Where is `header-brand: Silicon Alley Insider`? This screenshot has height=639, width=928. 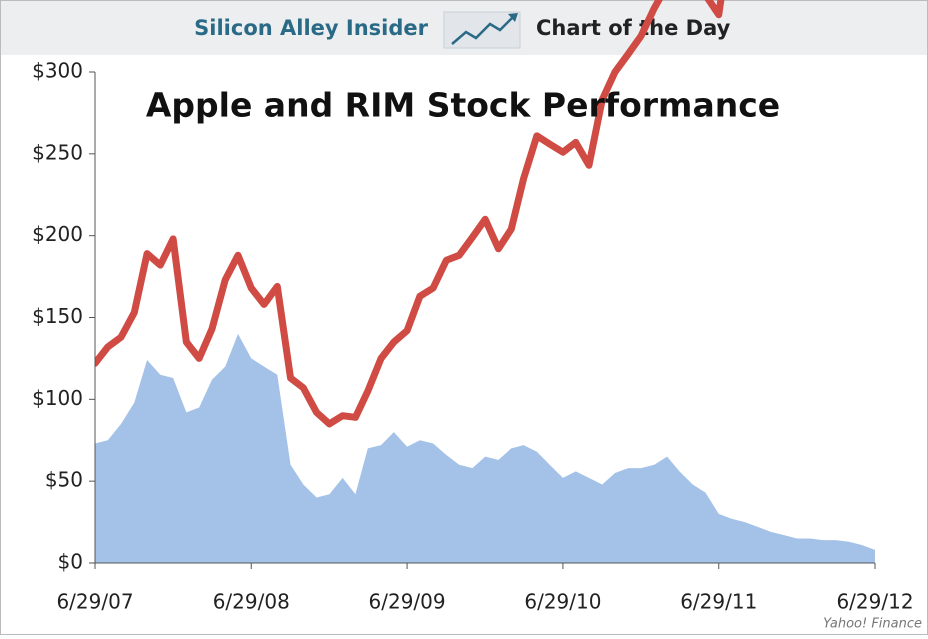
header-brand: Silicon Alley Insider is located at coordinates (311, 28).